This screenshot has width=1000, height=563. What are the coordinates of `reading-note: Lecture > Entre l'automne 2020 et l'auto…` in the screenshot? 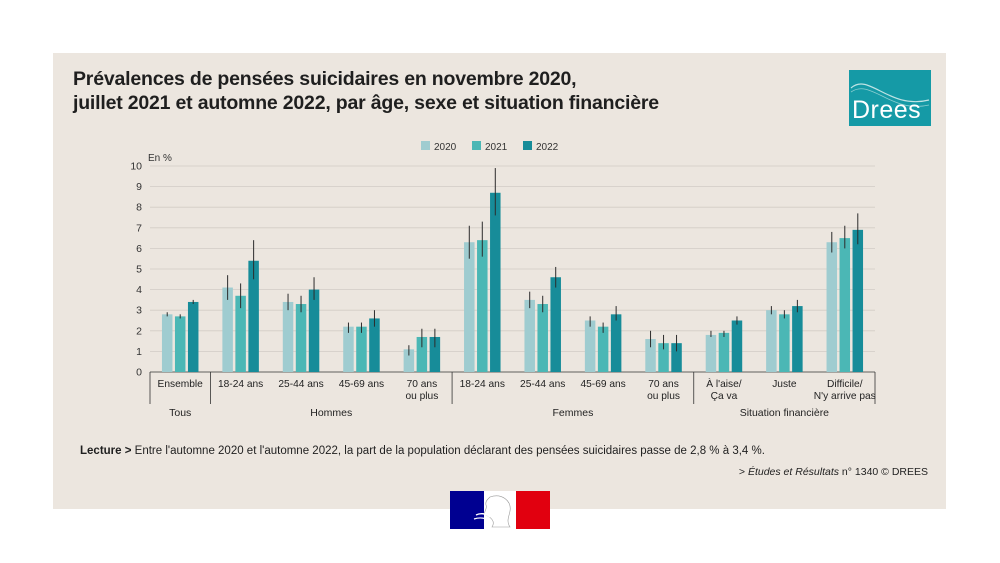 It's located at (422, 451).